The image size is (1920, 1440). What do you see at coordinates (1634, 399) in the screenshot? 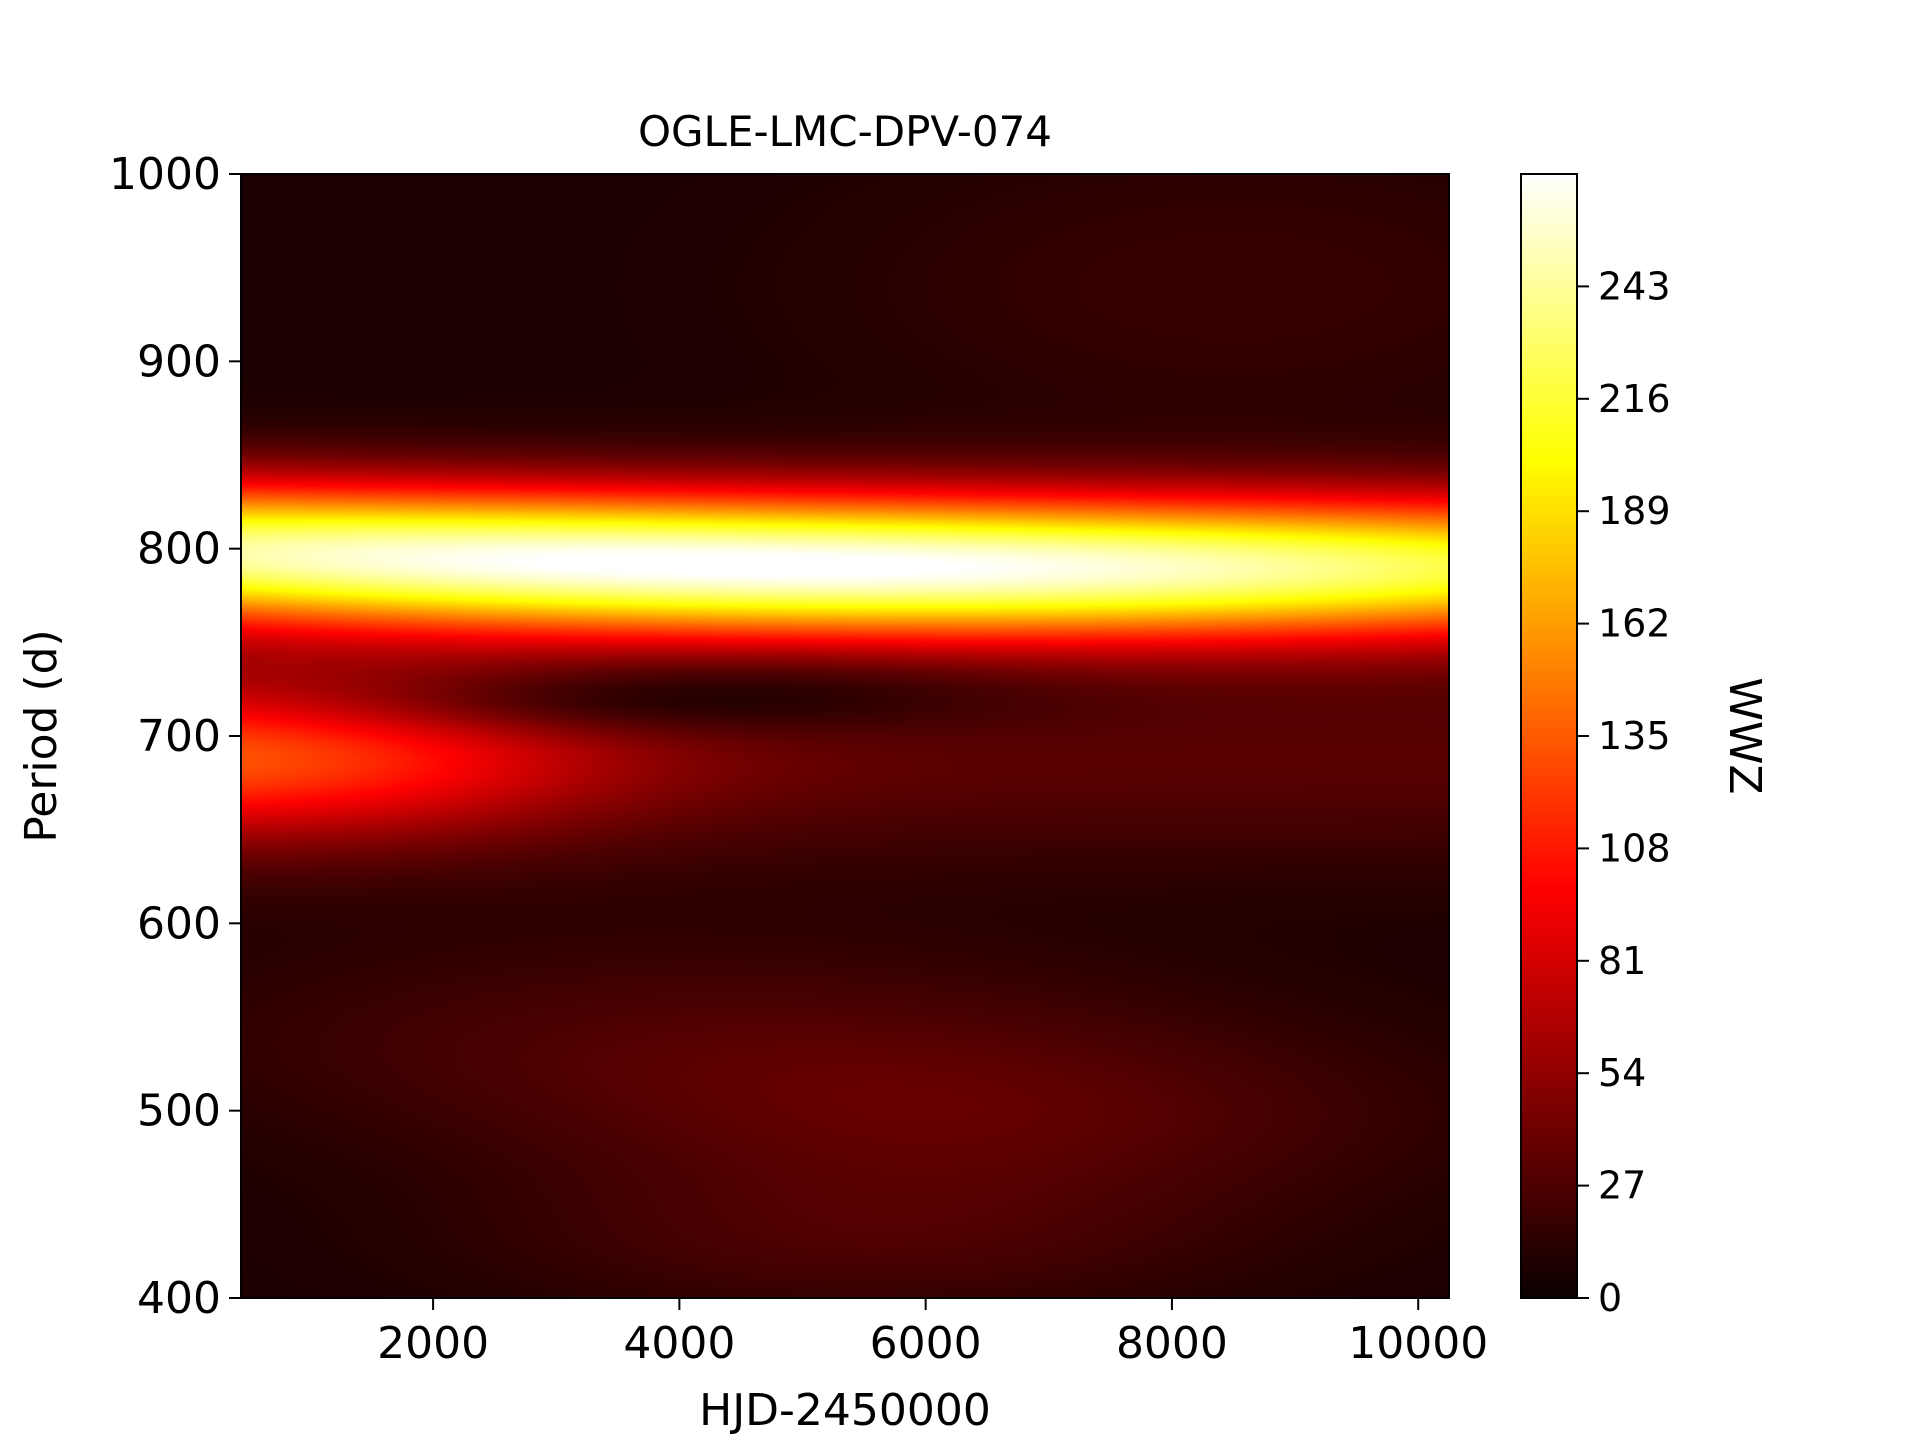
I see `colorbar-tick-label: 216` at bounding box center [1634, 399].